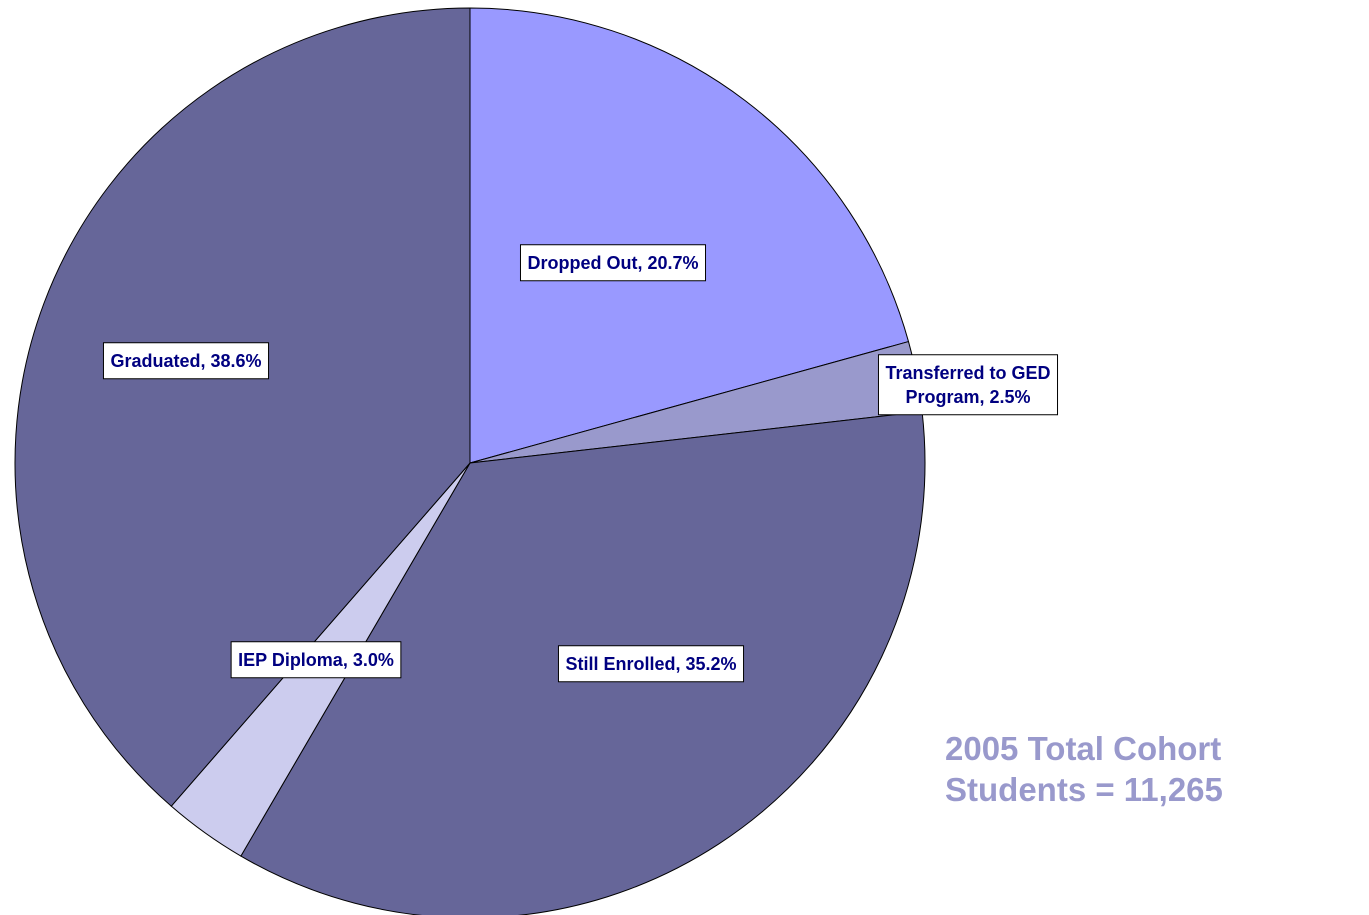  What do you see at coordinates (1083, 748) in the screenshot?
I see `annotation: 2005 Total Cohort` at bounding box center [1083, 748].